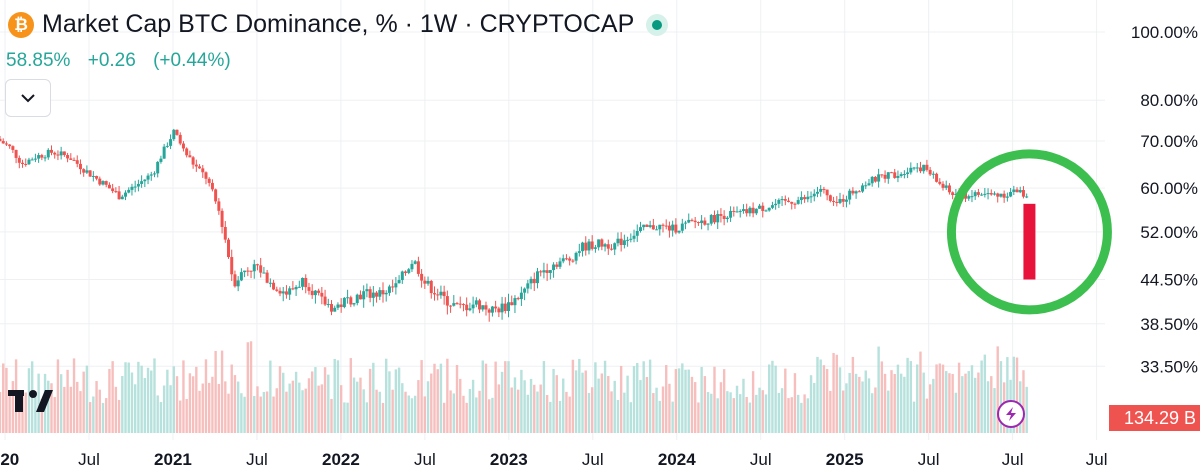  What do you see at coordinates (845, 459) in the screenshot?
I see `x-tick-label: 2025` at bounding box center [845, 459].